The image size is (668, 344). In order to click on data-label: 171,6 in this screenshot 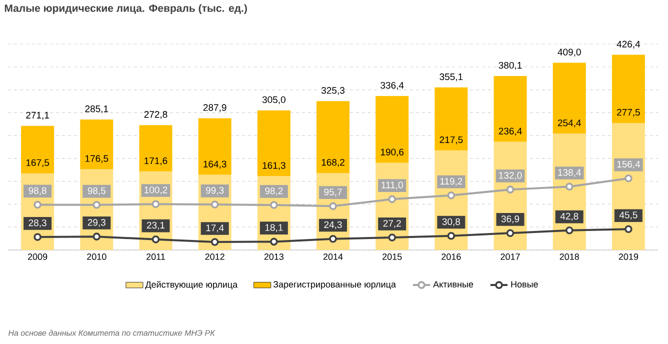, I will do `click(156, 161)`.